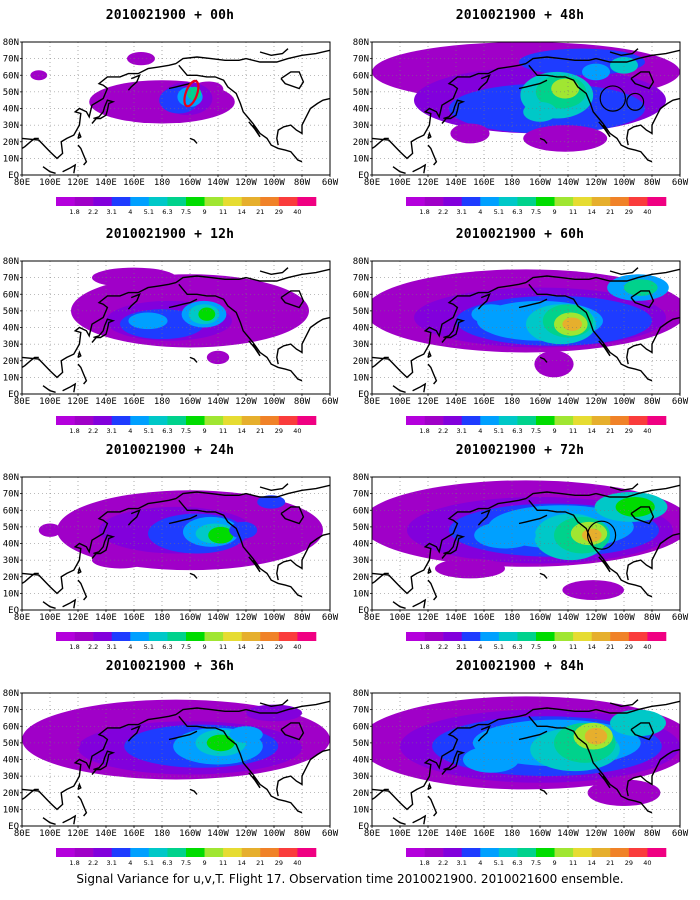 The image size is (700, 900). I want to click on colorbar-label: 9, so click(205, 647).